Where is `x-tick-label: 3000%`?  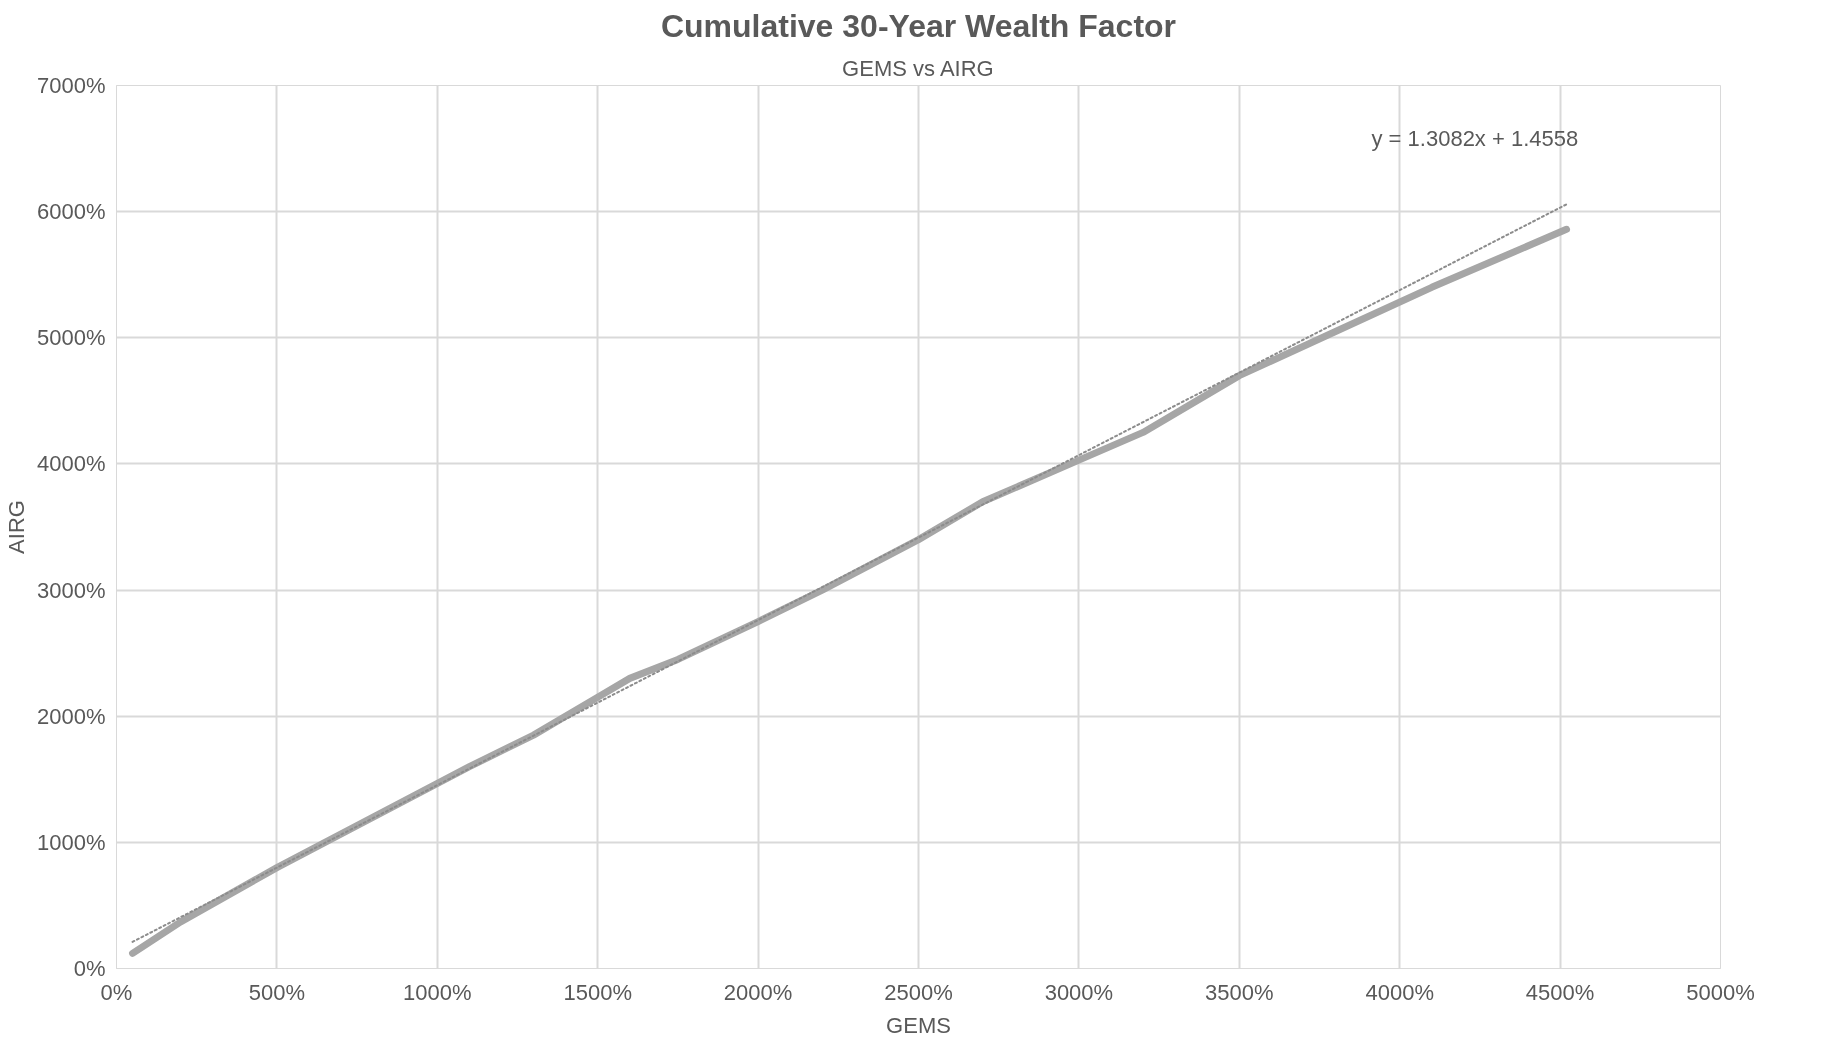 x-tick-label: 3000% is located at coordinates (1079, 992).